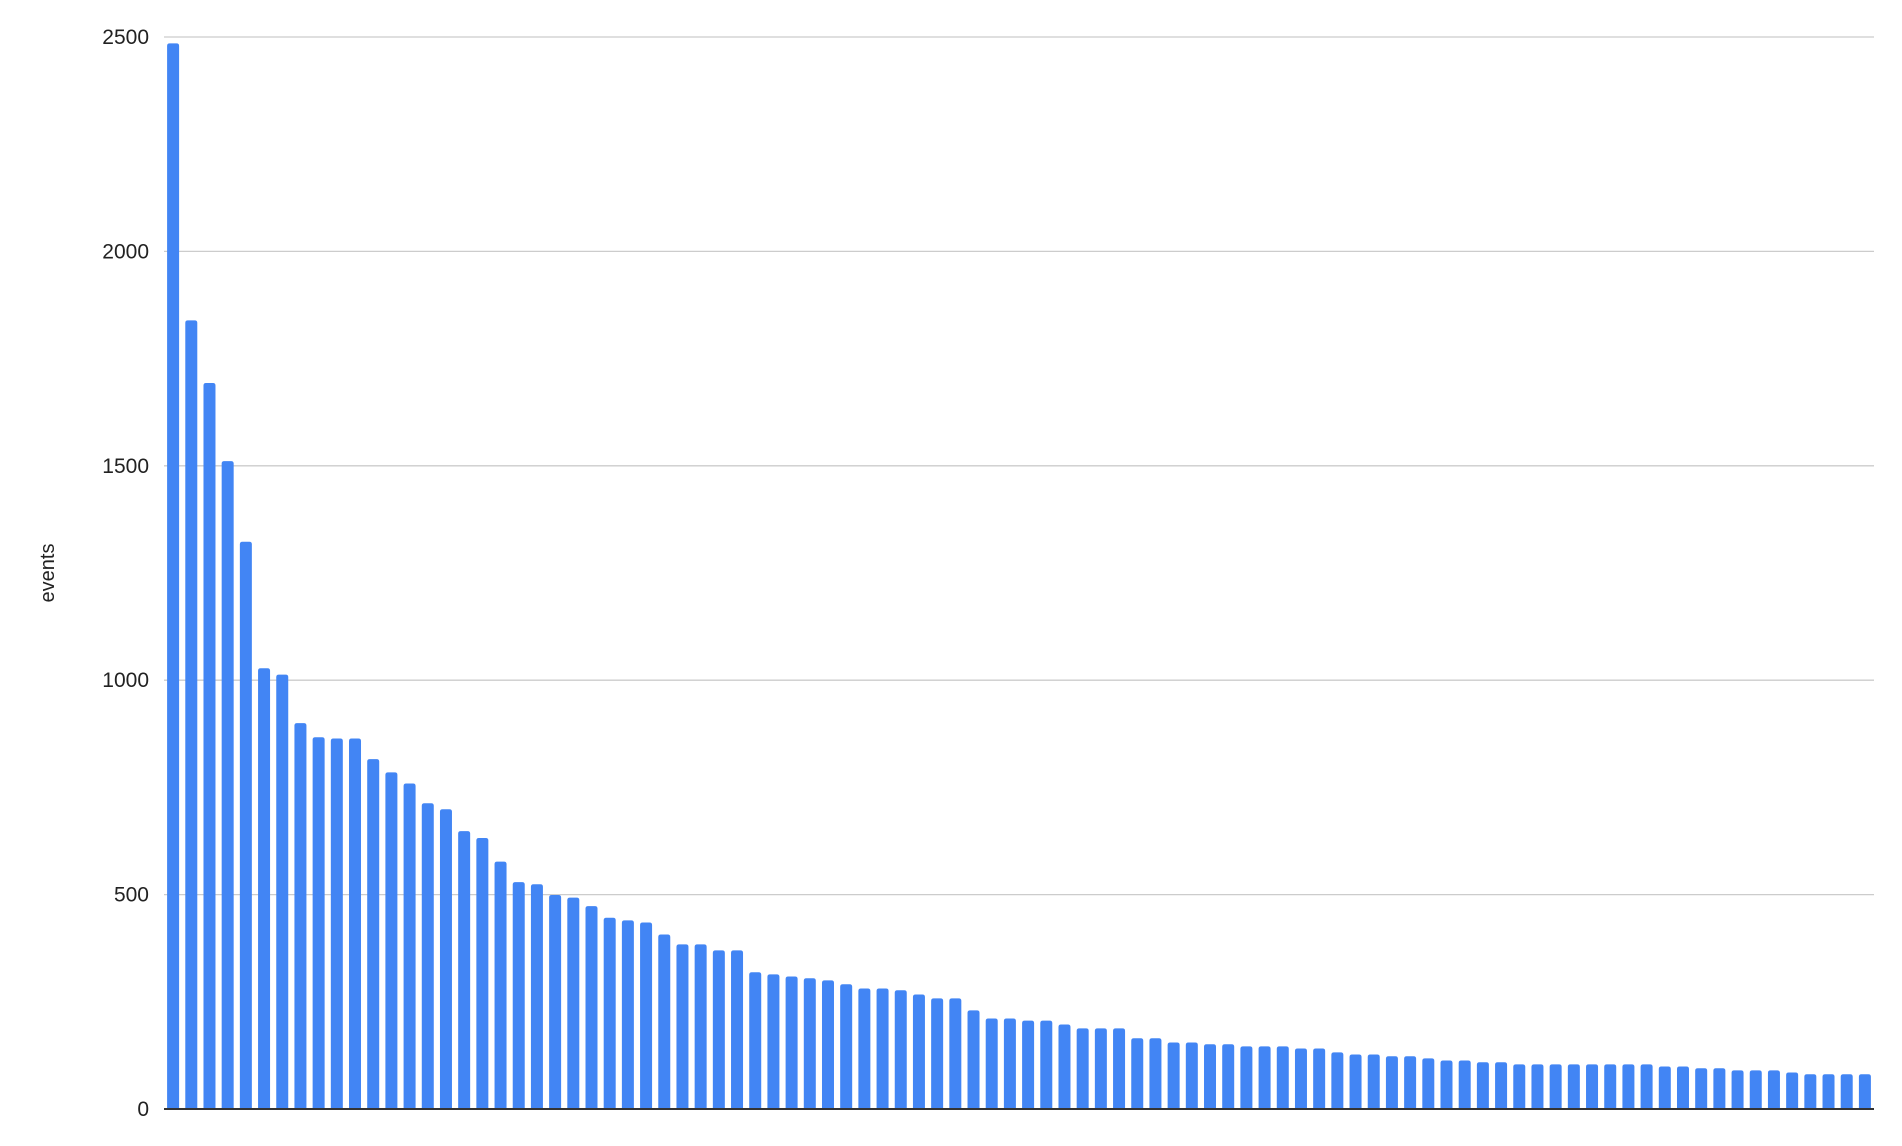 This screenshot has width=1902, height=1146. Describe the element at coordinates (125, 466) in the screenshot. I see `y-tick-label: 1500` at that location.